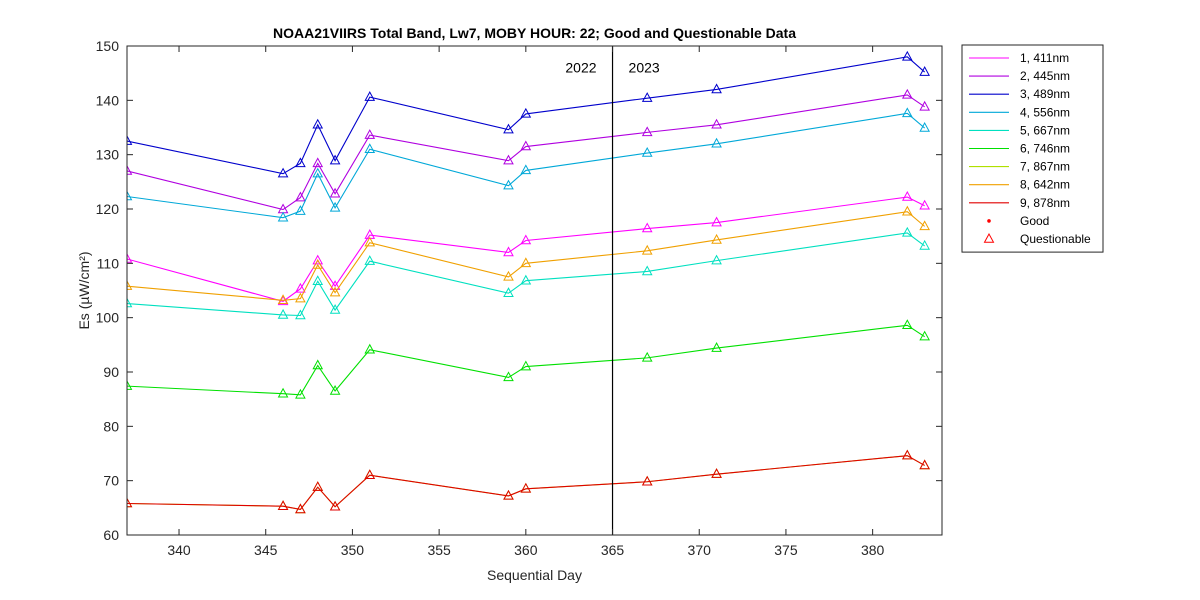 This screenshot has width=1200, height=600. Describe the element at coordinates (111, 481) in the screenshot. I see `y-tick-label: 70` at that location.